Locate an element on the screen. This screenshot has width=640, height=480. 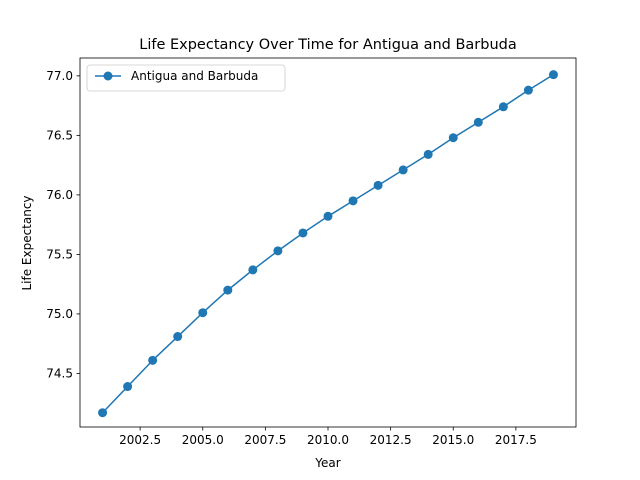
legend: Antigua and Barbuda is located at coordinates (186, 78).